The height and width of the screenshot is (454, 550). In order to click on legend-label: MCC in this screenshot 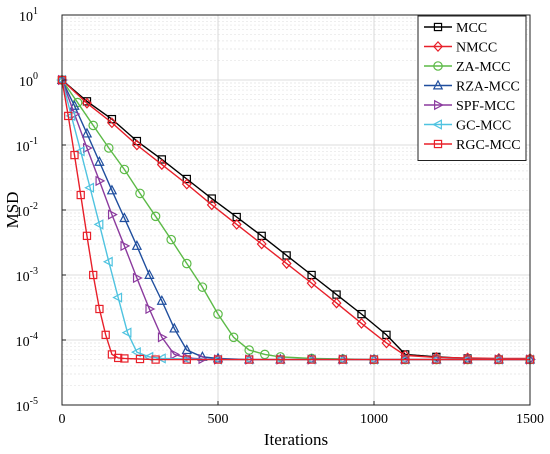, I will do `click(471, 28)`.